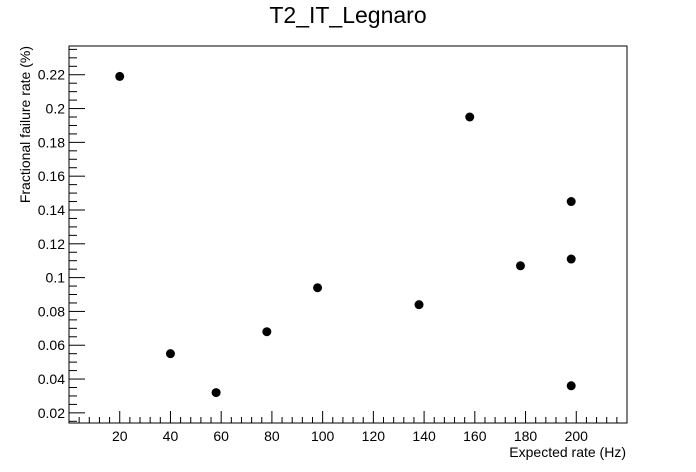 This screenshot has width=696, height=472. What do you see at coordinates (567, 452) in the screenshot?
I see `x-axis-label: Expected rate (Hz)` at bounding box center [567, 452].